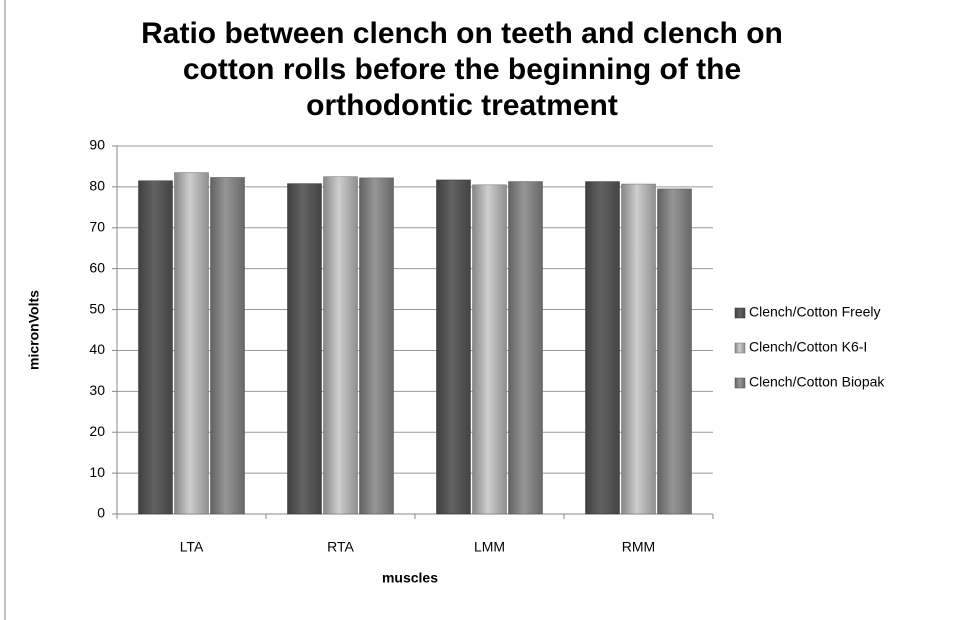 This screenshot has width=959, height=620. What do you see at coordinates (101, 513) in the screenshot?
I see `y-tick-label: 0` at bounding box center [101, 513].